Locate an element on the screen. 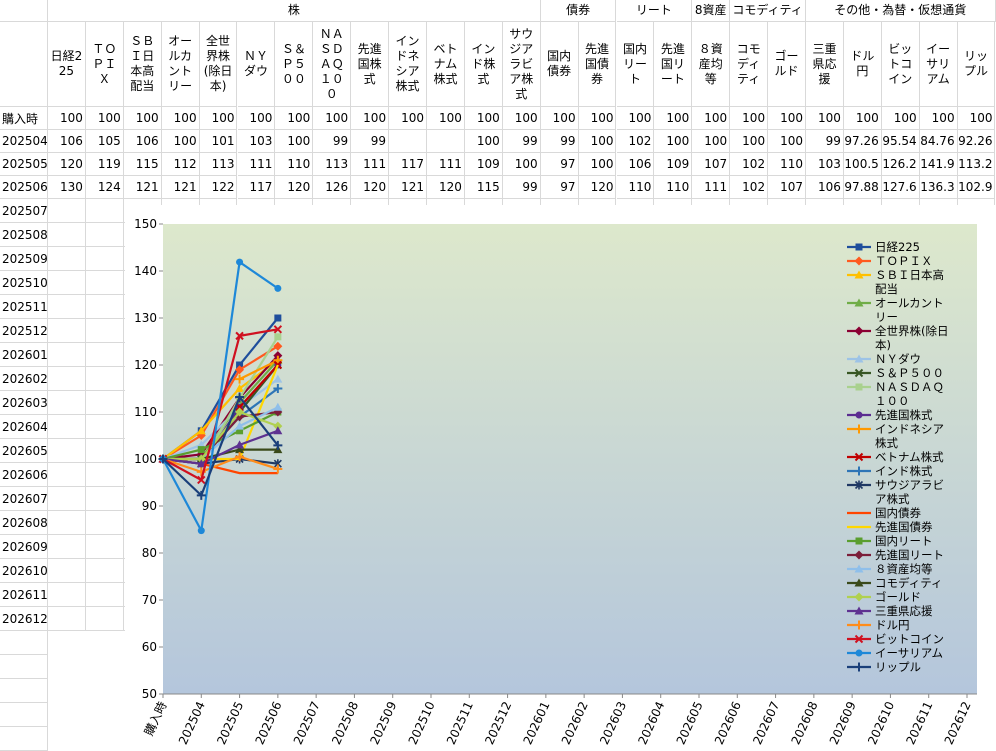 This screenshot has width=996, height=751. value-cell: 130 is located at coordinates (67, 187).